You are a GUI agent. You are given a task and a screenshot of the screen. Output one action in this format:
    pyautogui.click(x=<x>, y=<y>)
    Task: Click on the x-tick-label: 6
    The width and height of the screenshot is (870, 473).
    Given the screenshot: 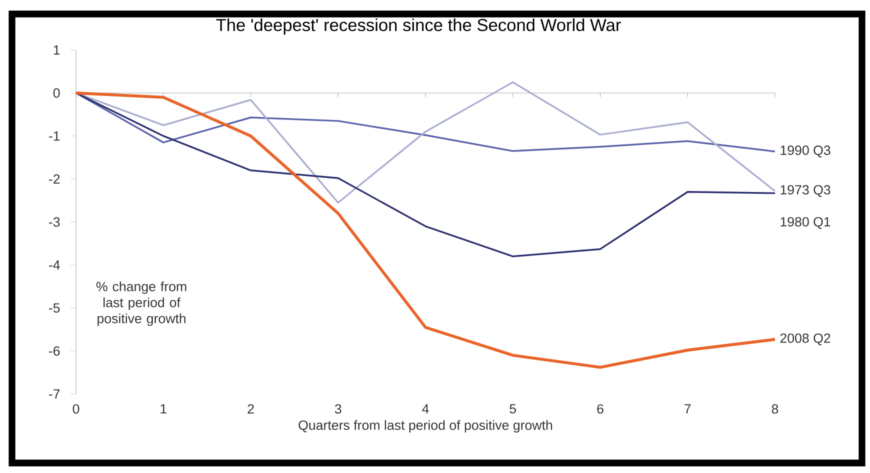 What is the action you would take?
    pyautogui.click(x=600, y=409)
    